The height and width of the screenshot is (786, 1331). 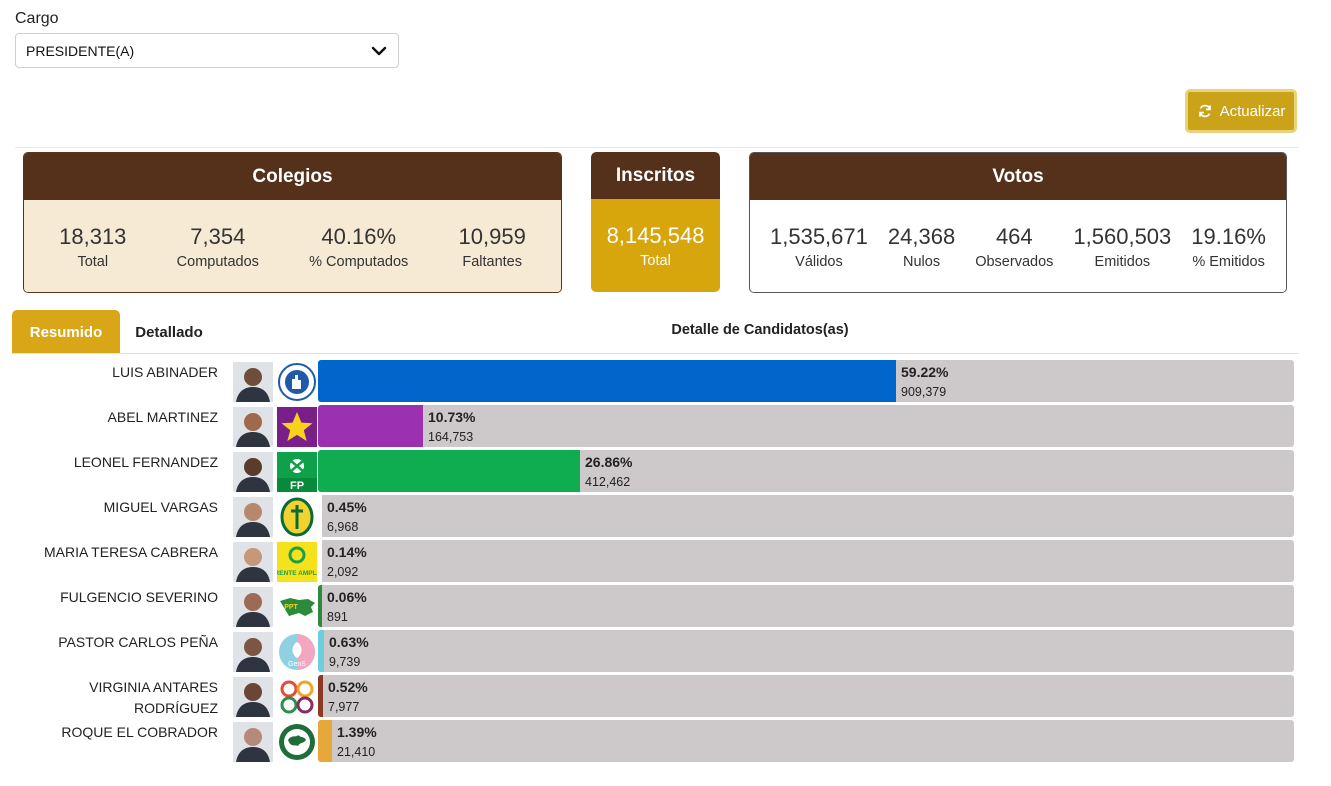 I want to click on inscritos-total: 8,145,548 Total, so click(x=655, y=246).